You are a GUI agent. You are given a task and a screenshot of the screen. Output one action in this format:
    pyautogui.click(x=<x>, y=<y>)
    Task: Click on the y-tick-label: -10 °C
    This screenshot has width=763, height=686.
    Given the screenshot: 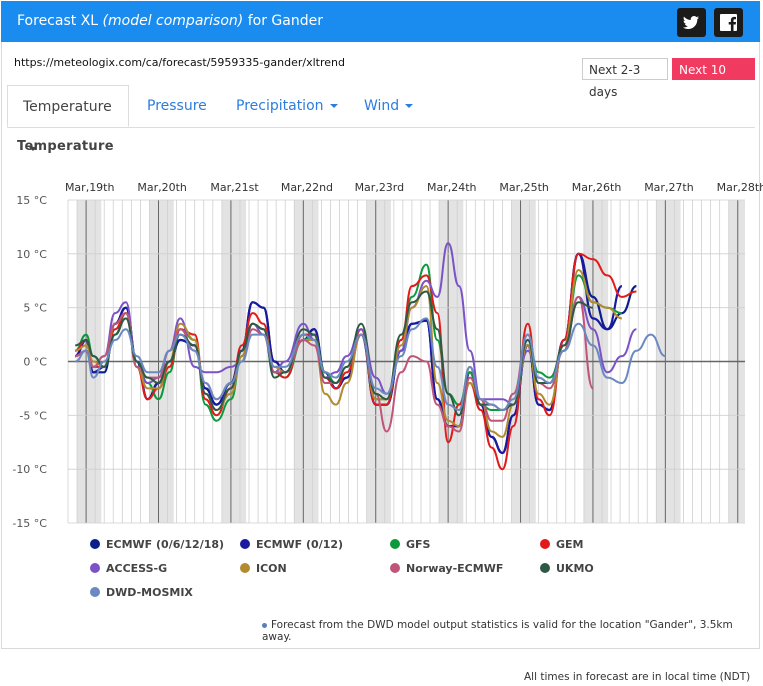 What is the action you would take?
    pyautogui.click(x=29, y=469)
    